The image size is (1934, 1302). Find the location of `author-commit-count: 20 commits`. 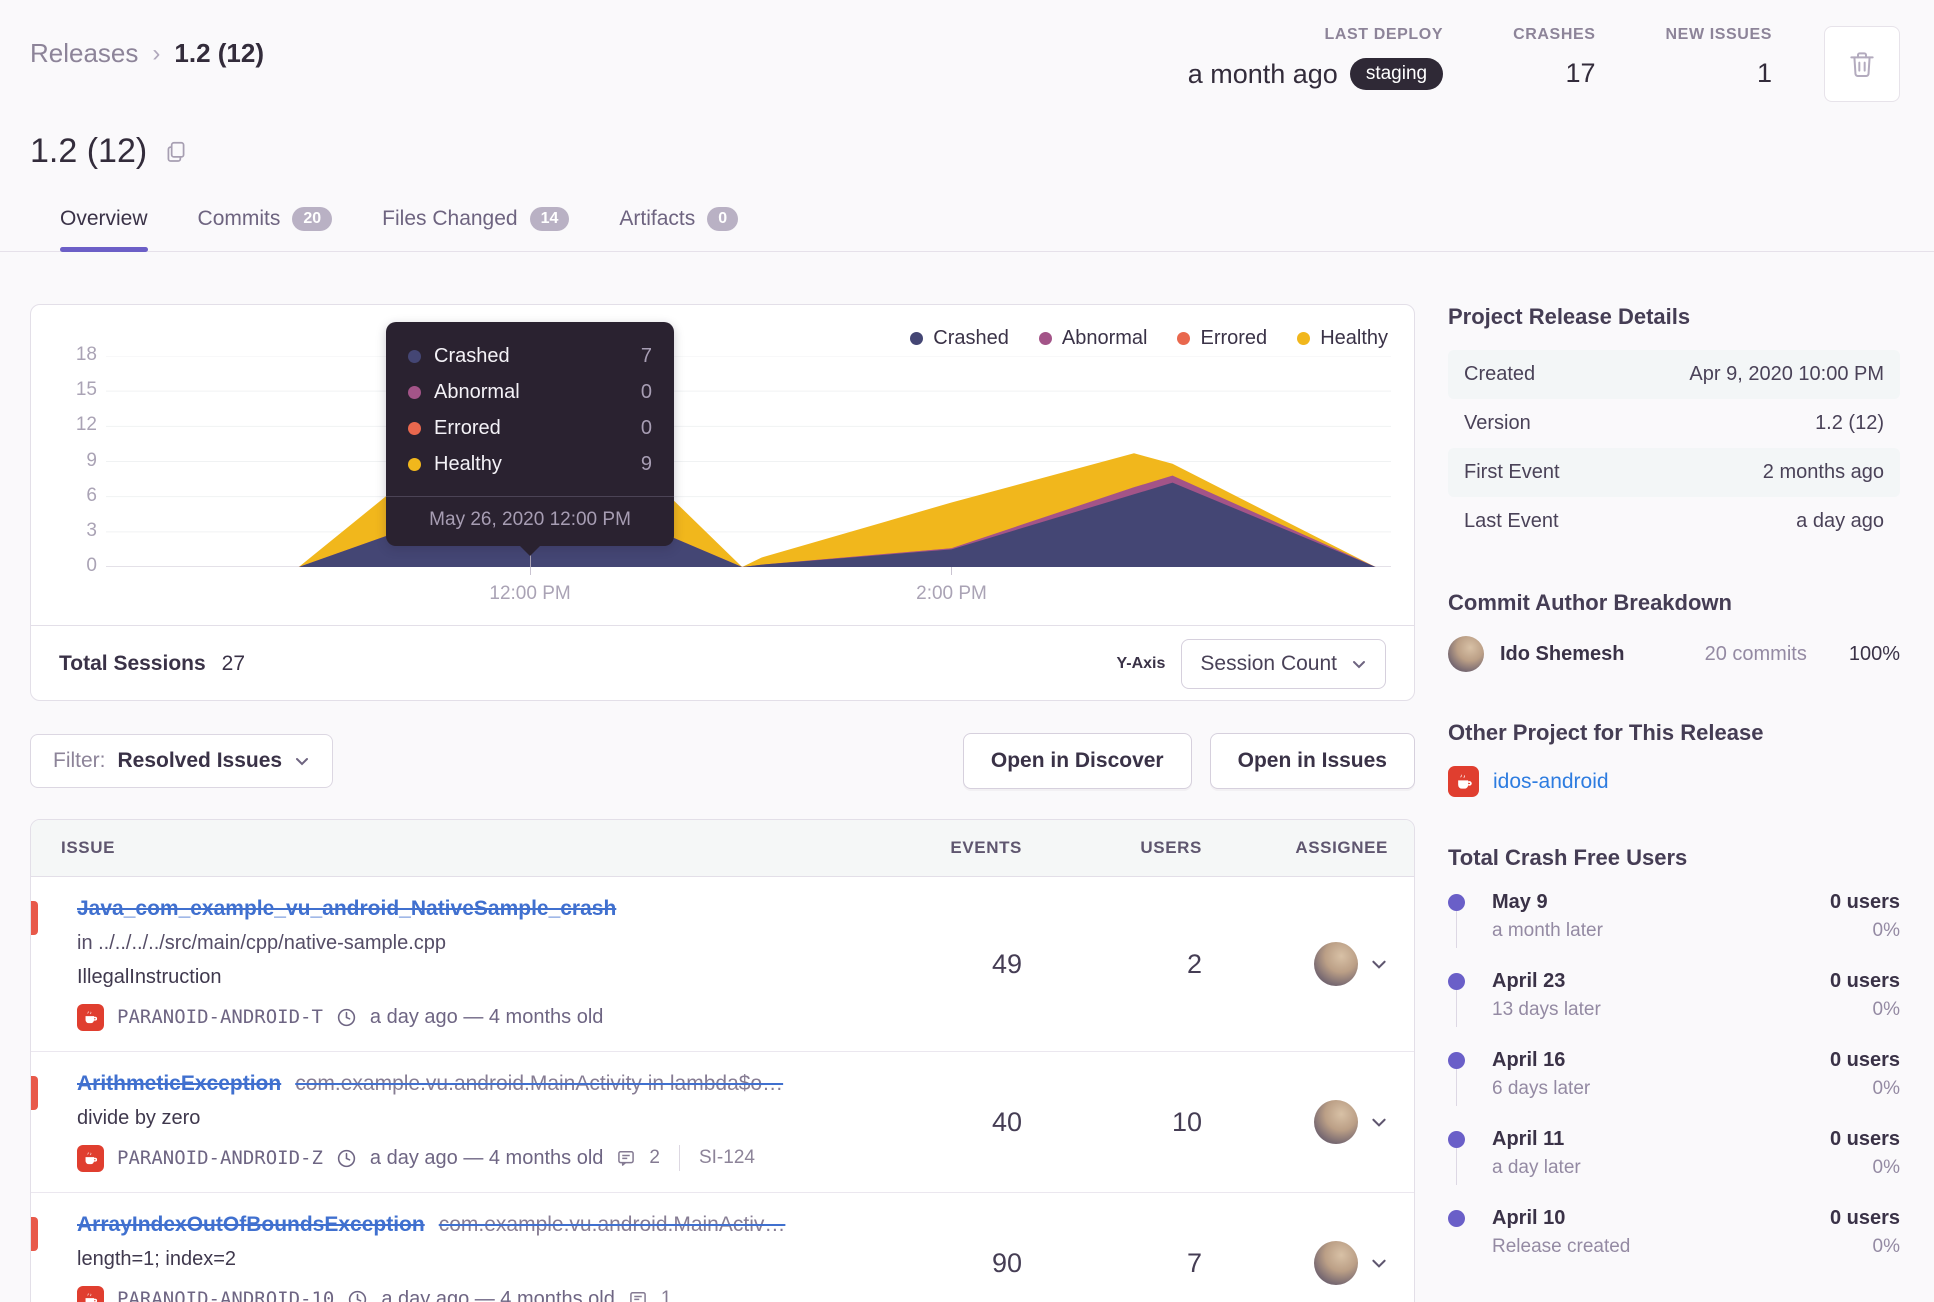

author-commit-count: 20 commits is located at coordinates (1755, 653).